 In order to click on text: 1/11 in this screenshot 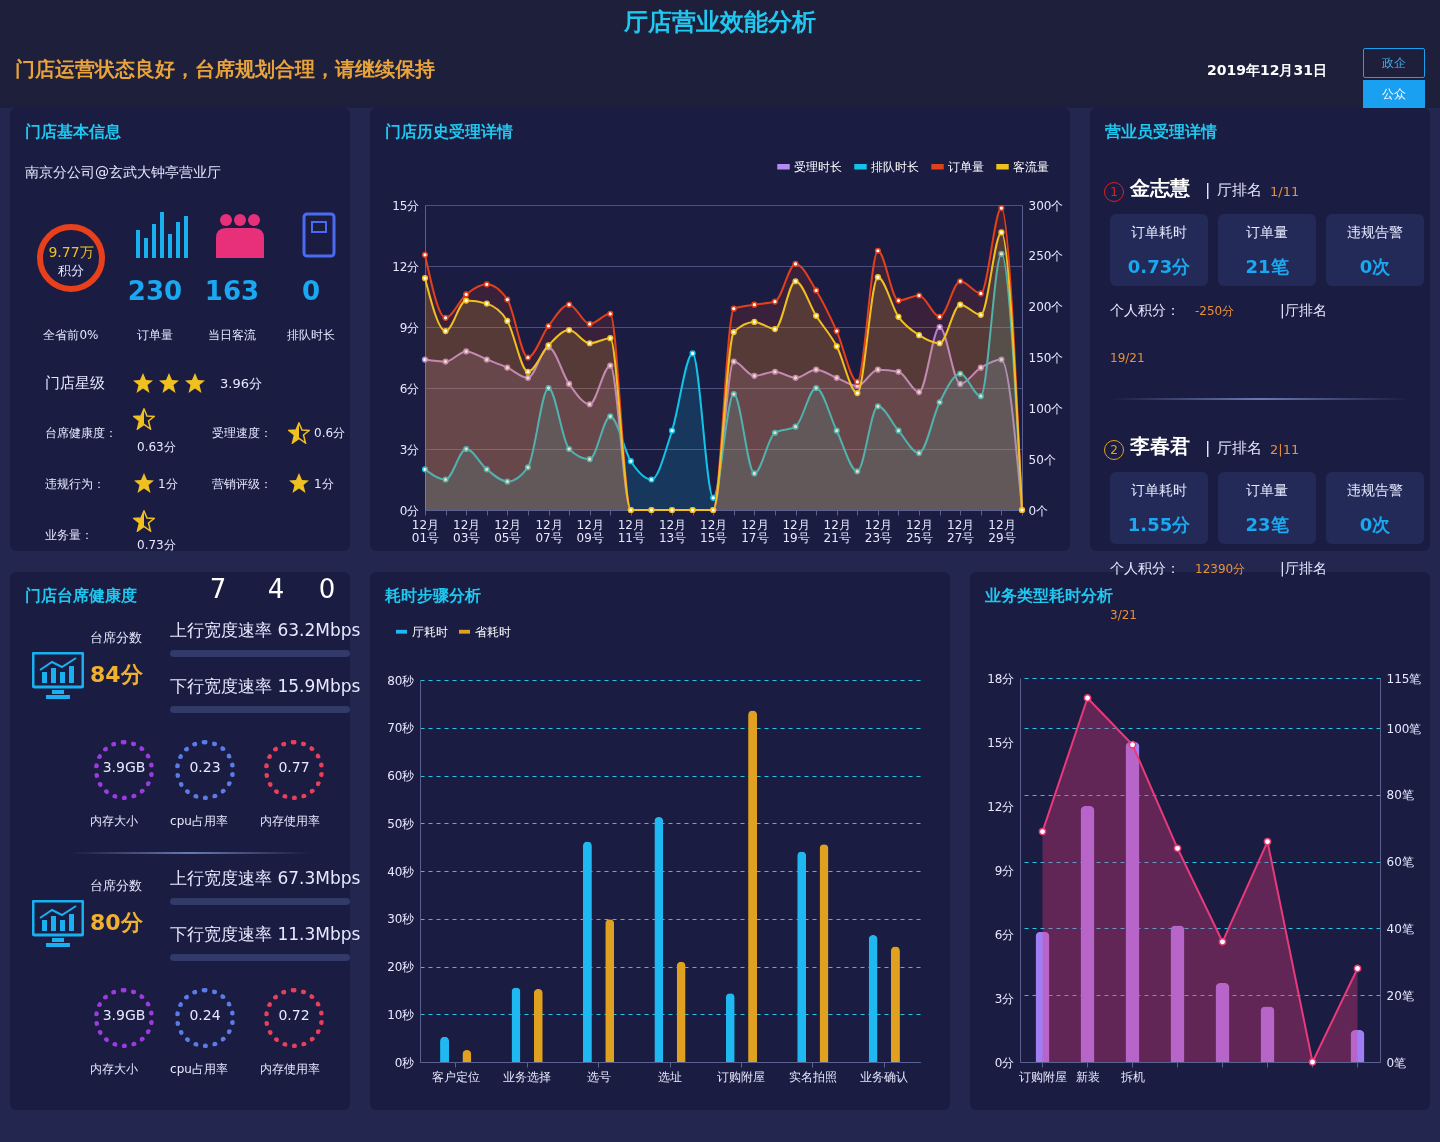, I will do `click(1285, 192)`.